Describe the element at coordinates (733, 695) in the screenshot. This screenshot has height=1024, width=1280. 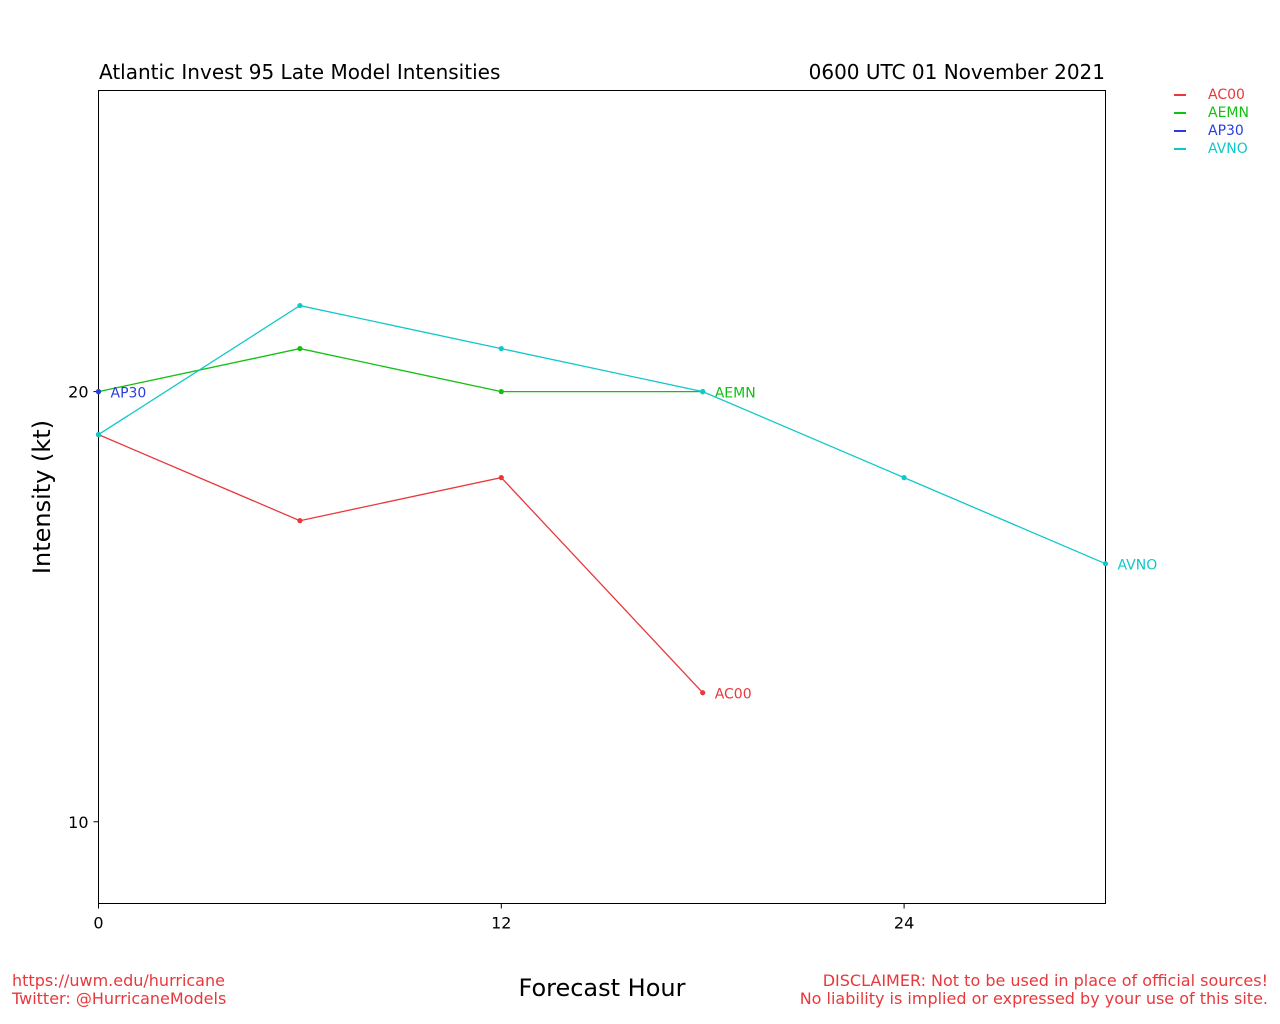
I see `series-end-label-ac00: AC00` at that location.